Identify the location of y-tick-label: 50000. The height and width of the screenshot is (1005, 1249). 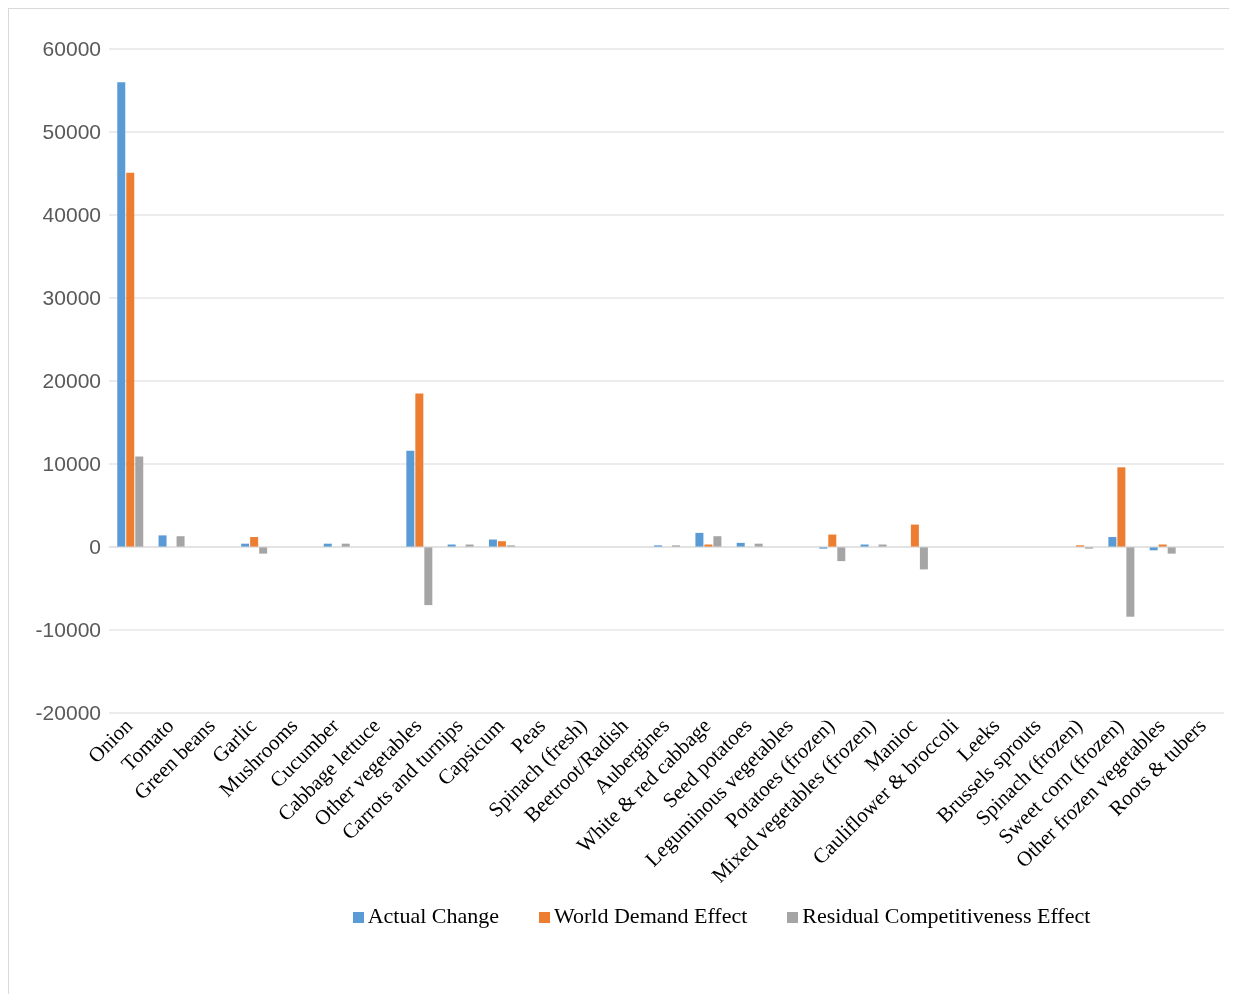
(71, 132).